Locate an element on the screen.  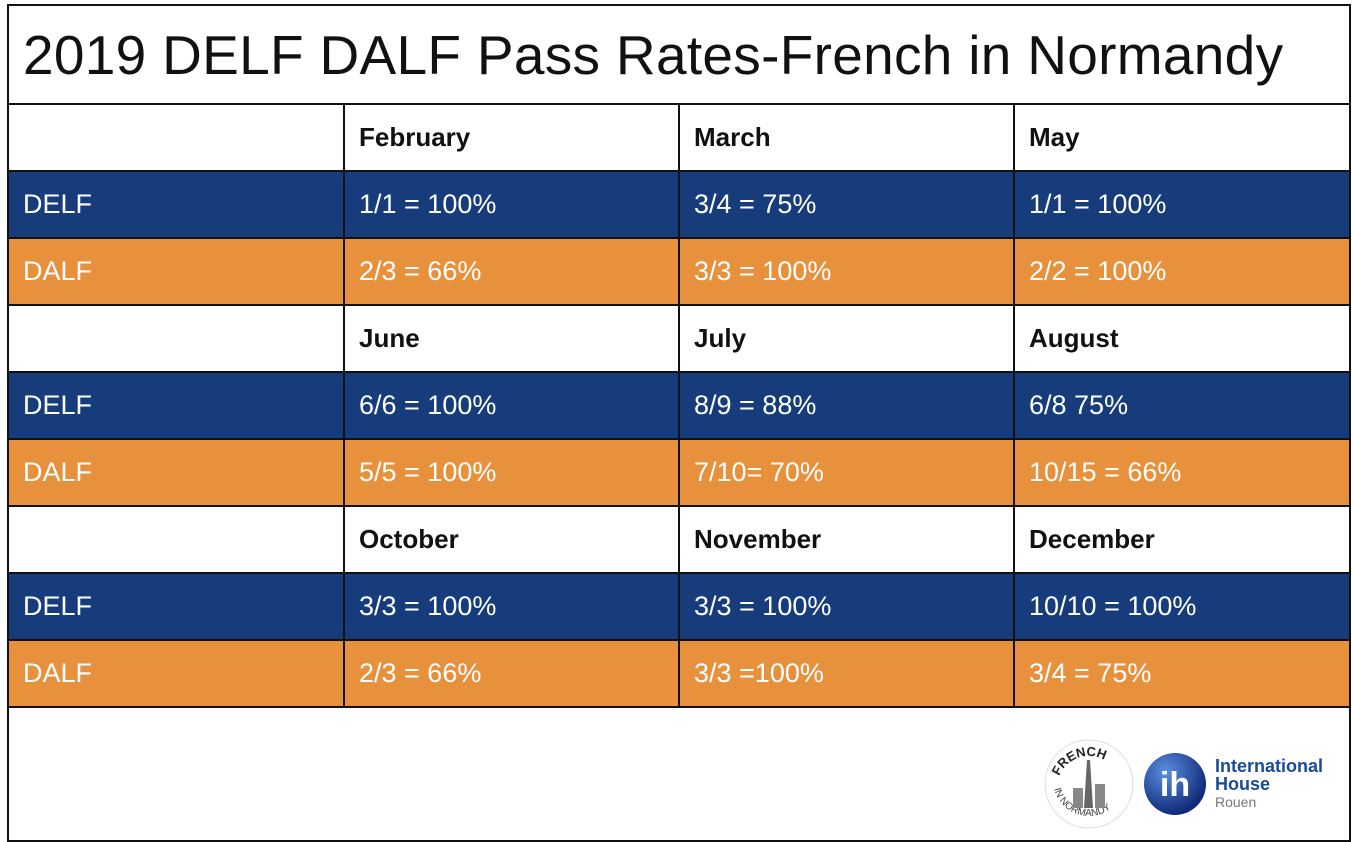
pass-rate-cell: 3/3 =100% is located at coordinates (846, 673).